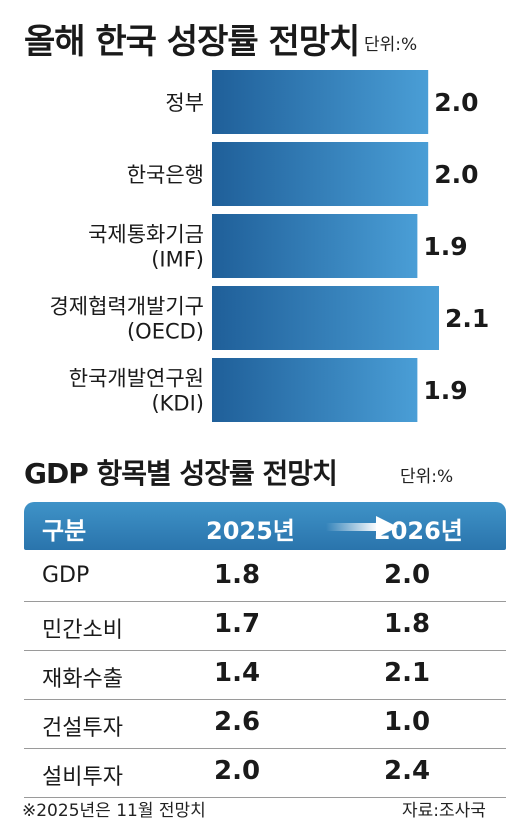 The height and width of the screenshot is (837, 530). I want to click on row-value-2025년: 1.7, so click(237, 624).